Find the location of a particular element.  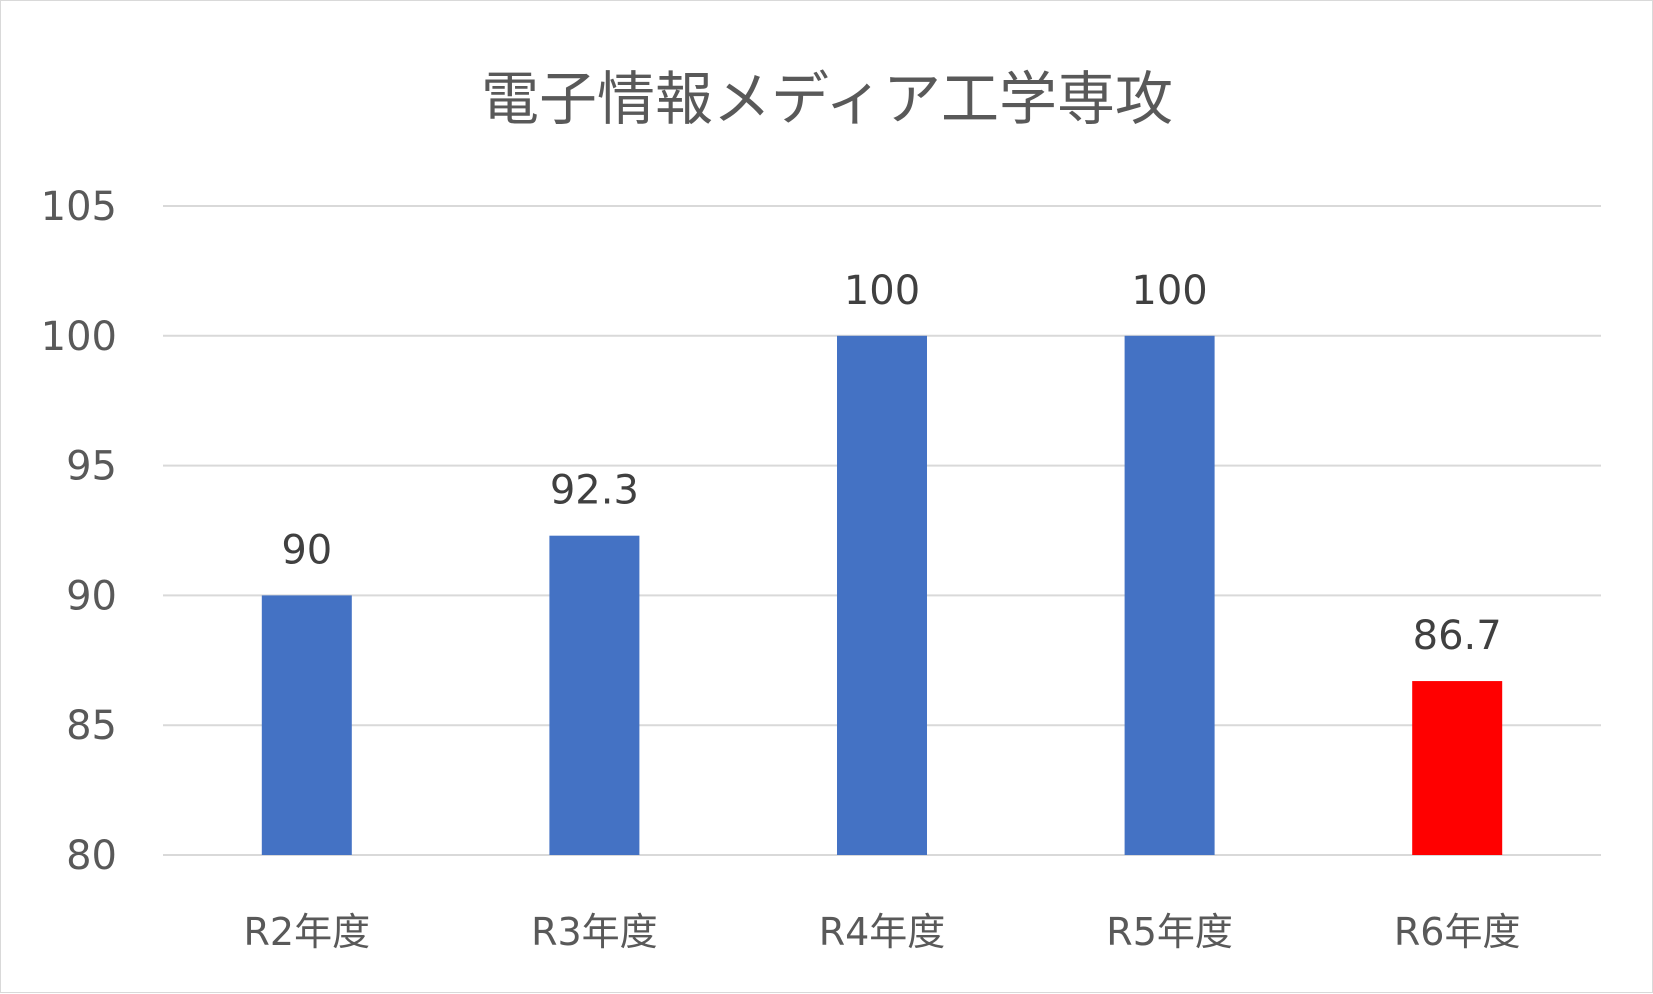

y-tick-label: 100 is located at coordinates (79, 337).